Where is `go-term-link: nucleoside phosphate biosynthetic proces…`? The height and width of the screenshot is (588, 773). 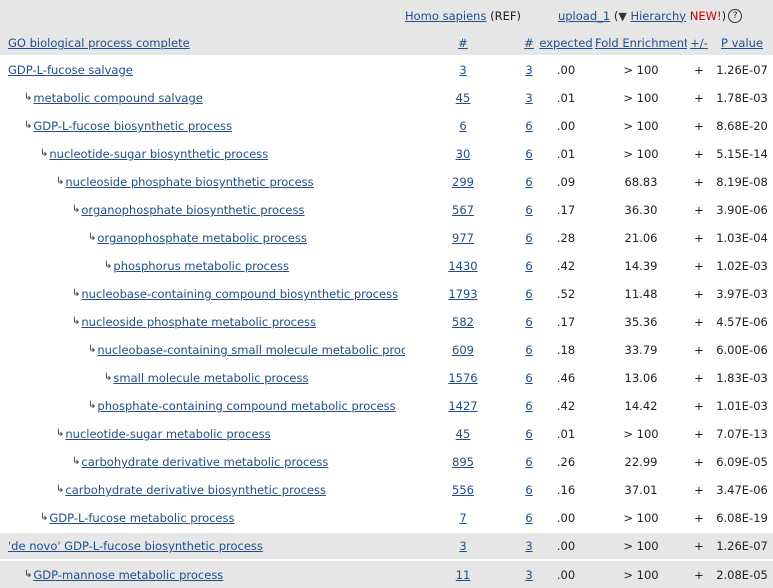 go-term-link: nucleoside phosphate biosynthetic proces… is located at coordinates (189, 182).